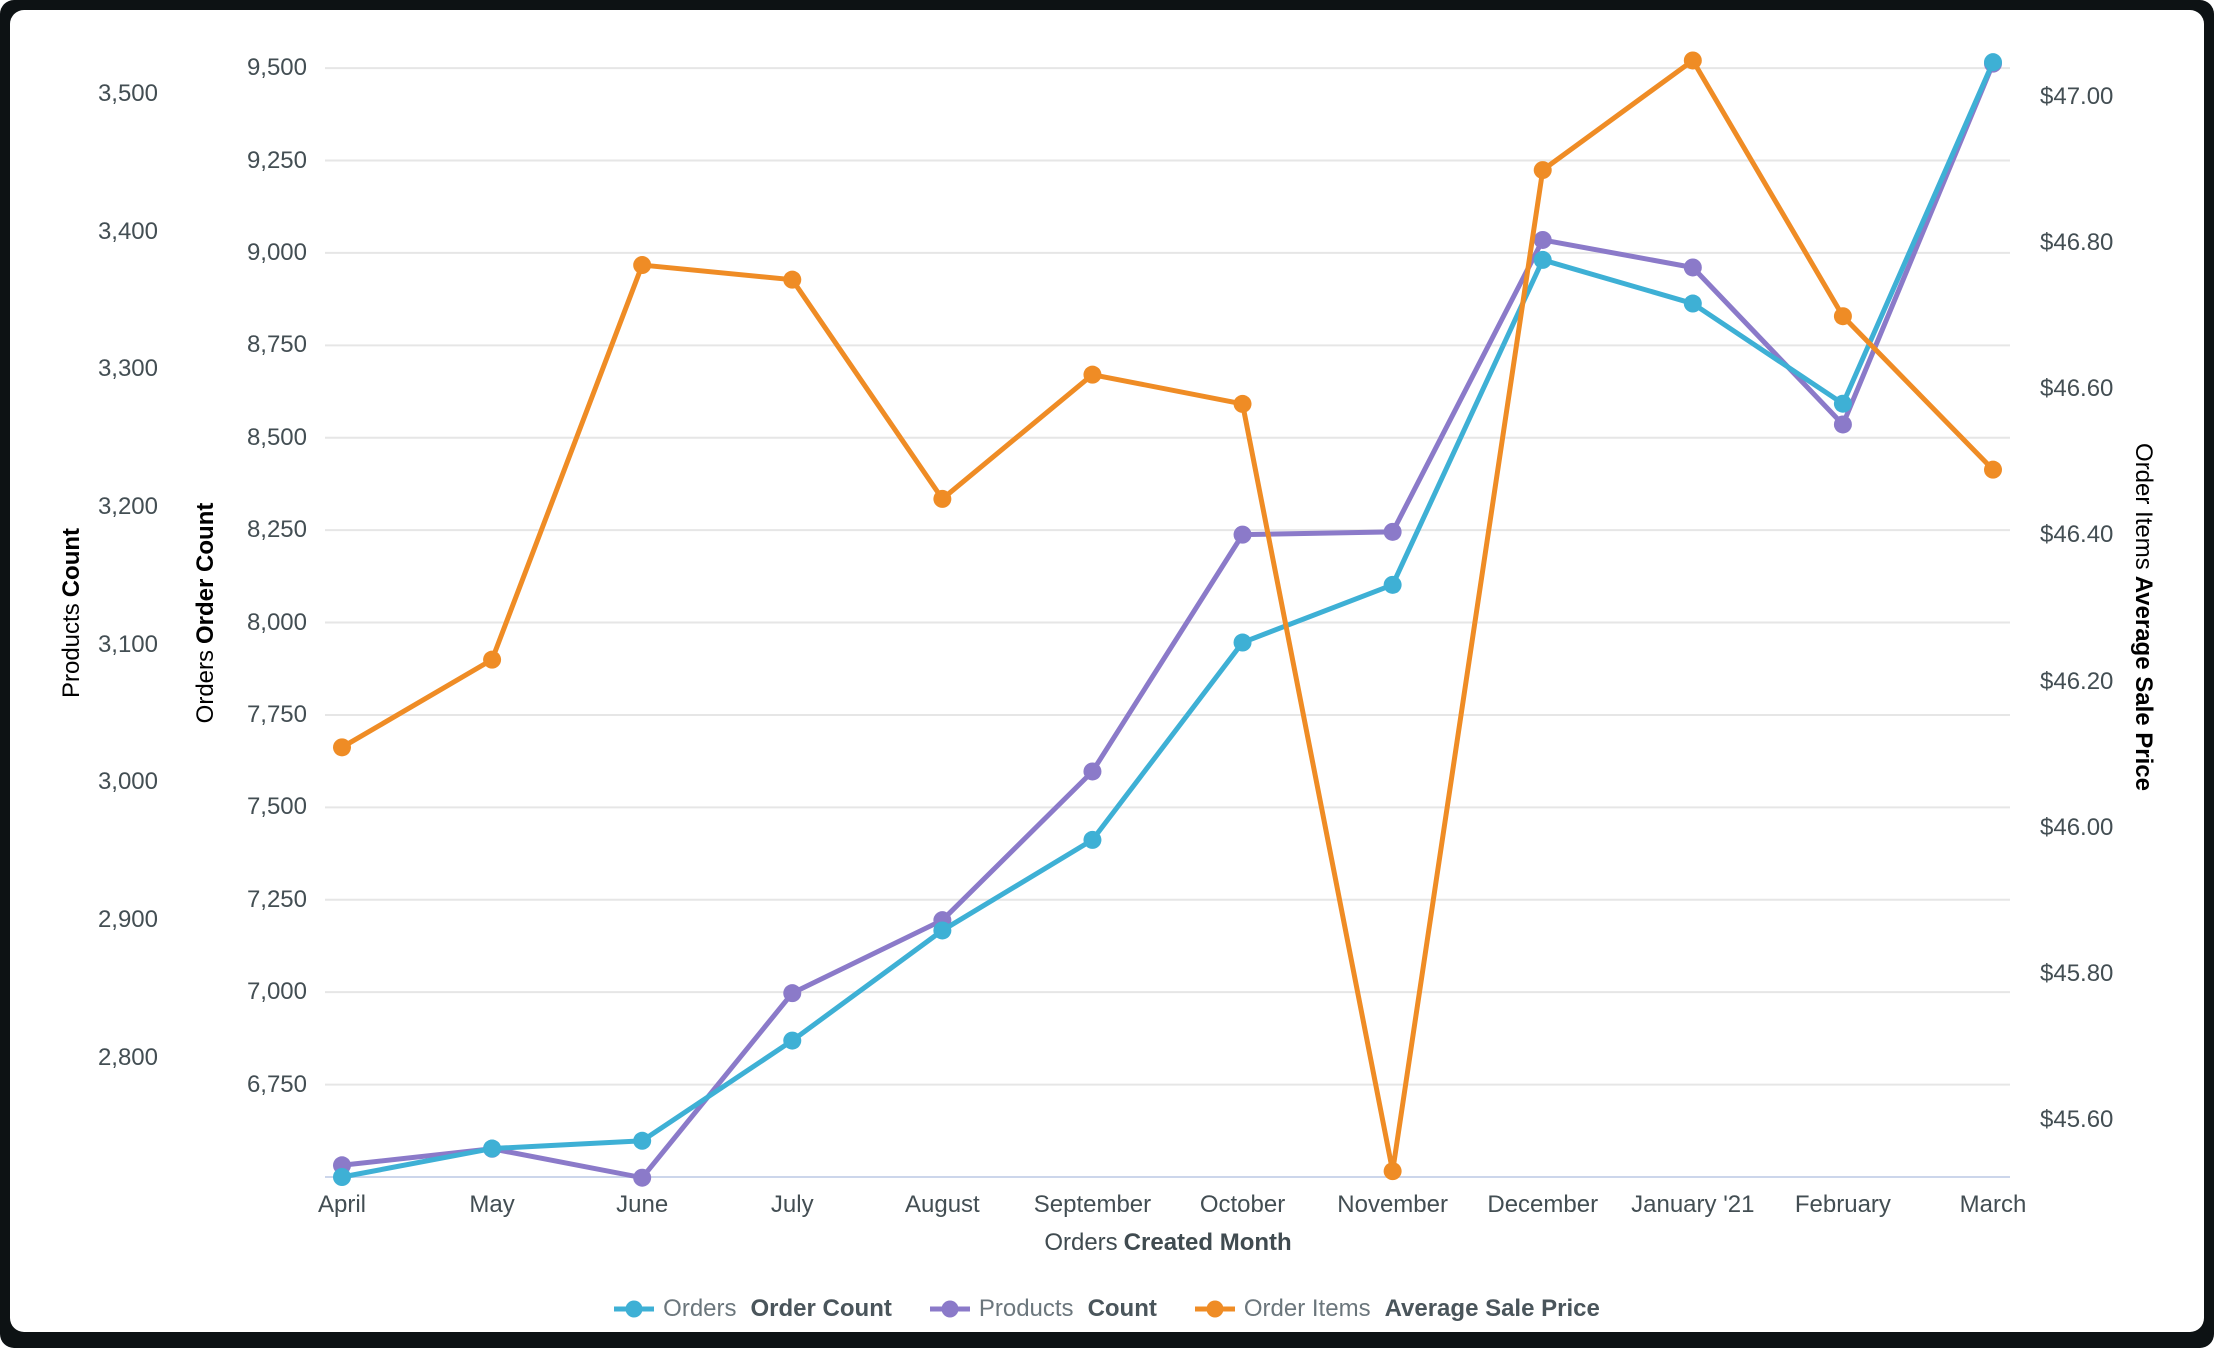 This screenshot has width=2214, height=1348. I want to click on data-point-orders-March, so click(1993, 62).